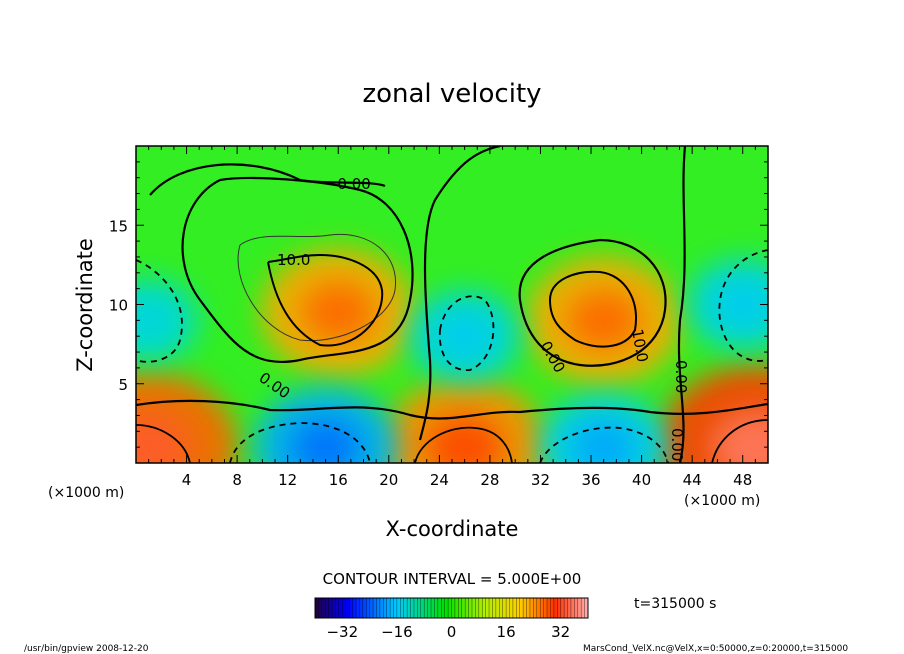 The height and width of the screenshot is (654, 904). I want to click on x-tick-label: 8, so click(237, 480).